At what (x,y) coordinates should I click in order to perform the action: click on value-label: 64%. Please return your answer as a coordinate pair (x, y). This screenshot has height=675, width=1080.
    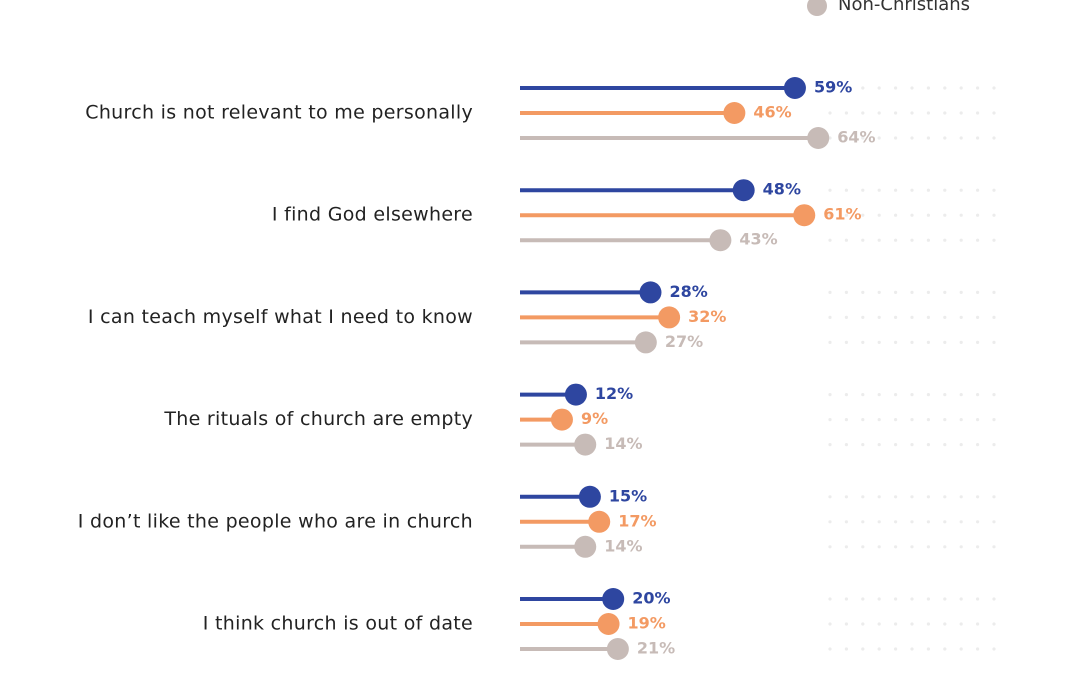
    Looking at the image, I should click on (856, 137).